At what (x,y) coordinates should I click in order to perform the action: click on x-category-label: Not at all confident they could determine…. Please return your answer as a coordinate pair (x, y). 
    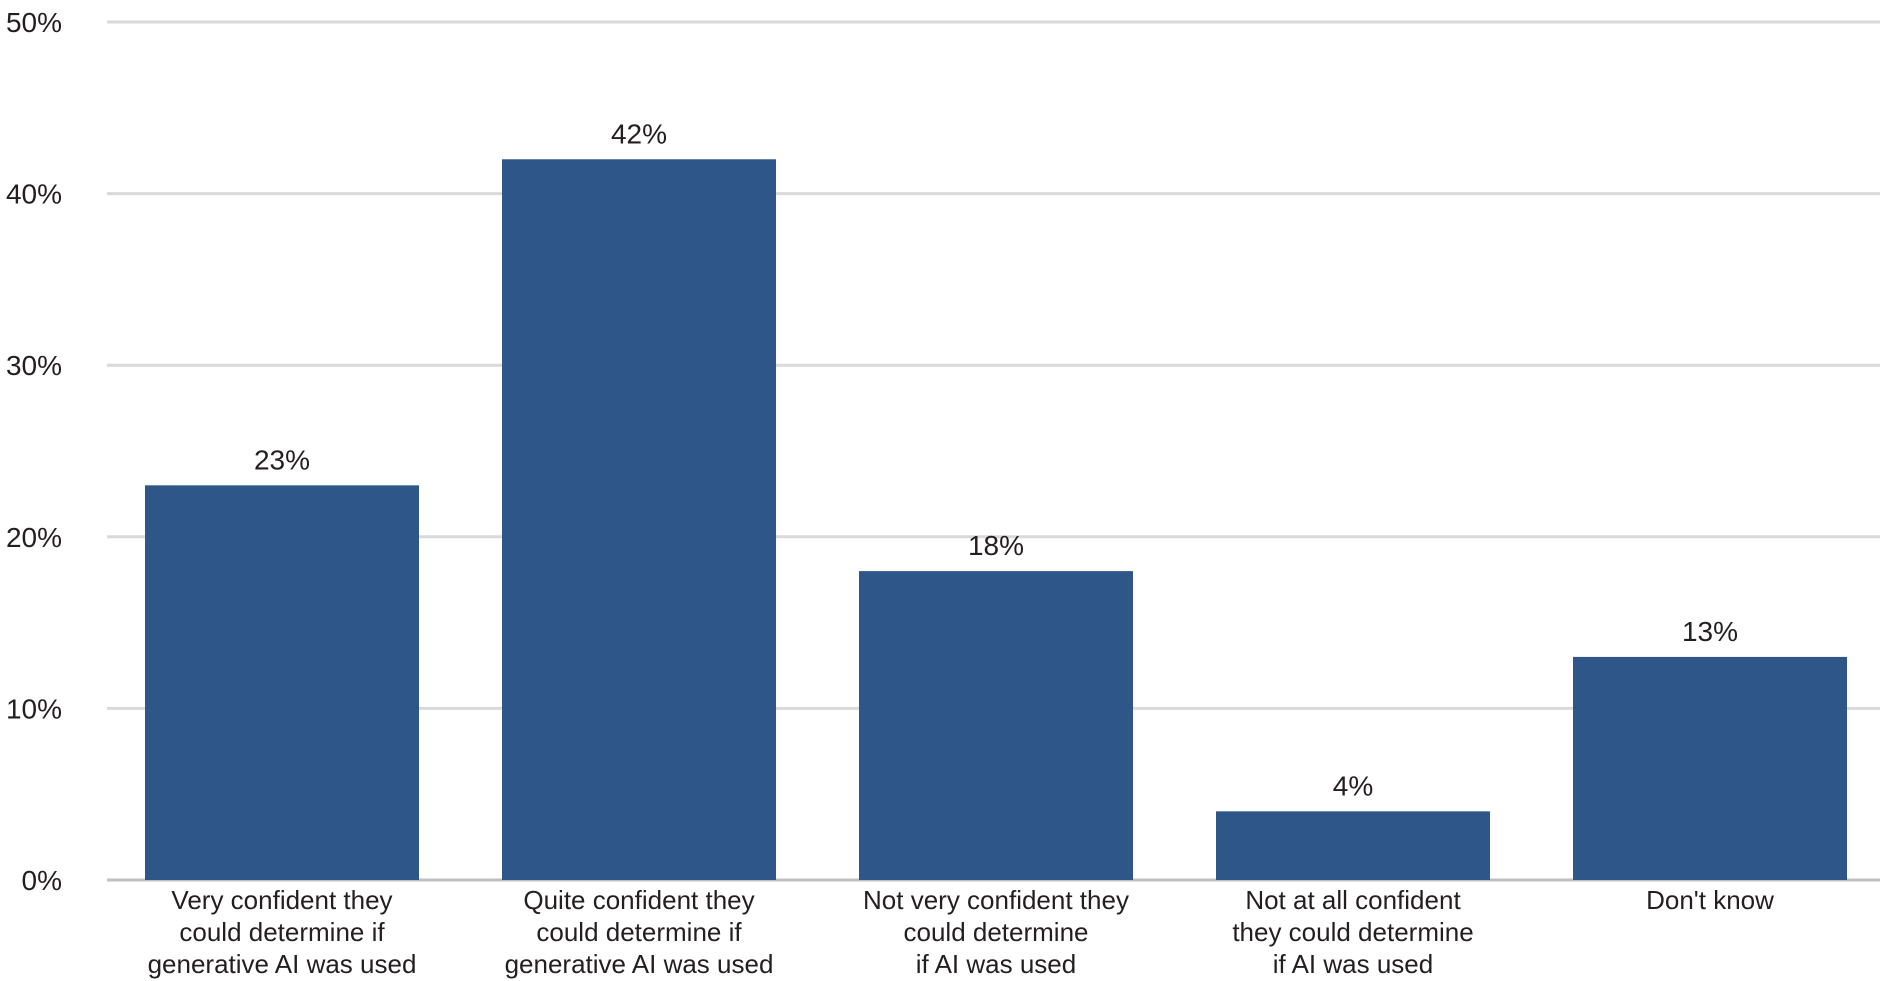
    Looking at the image, I should click on (1352, 932).